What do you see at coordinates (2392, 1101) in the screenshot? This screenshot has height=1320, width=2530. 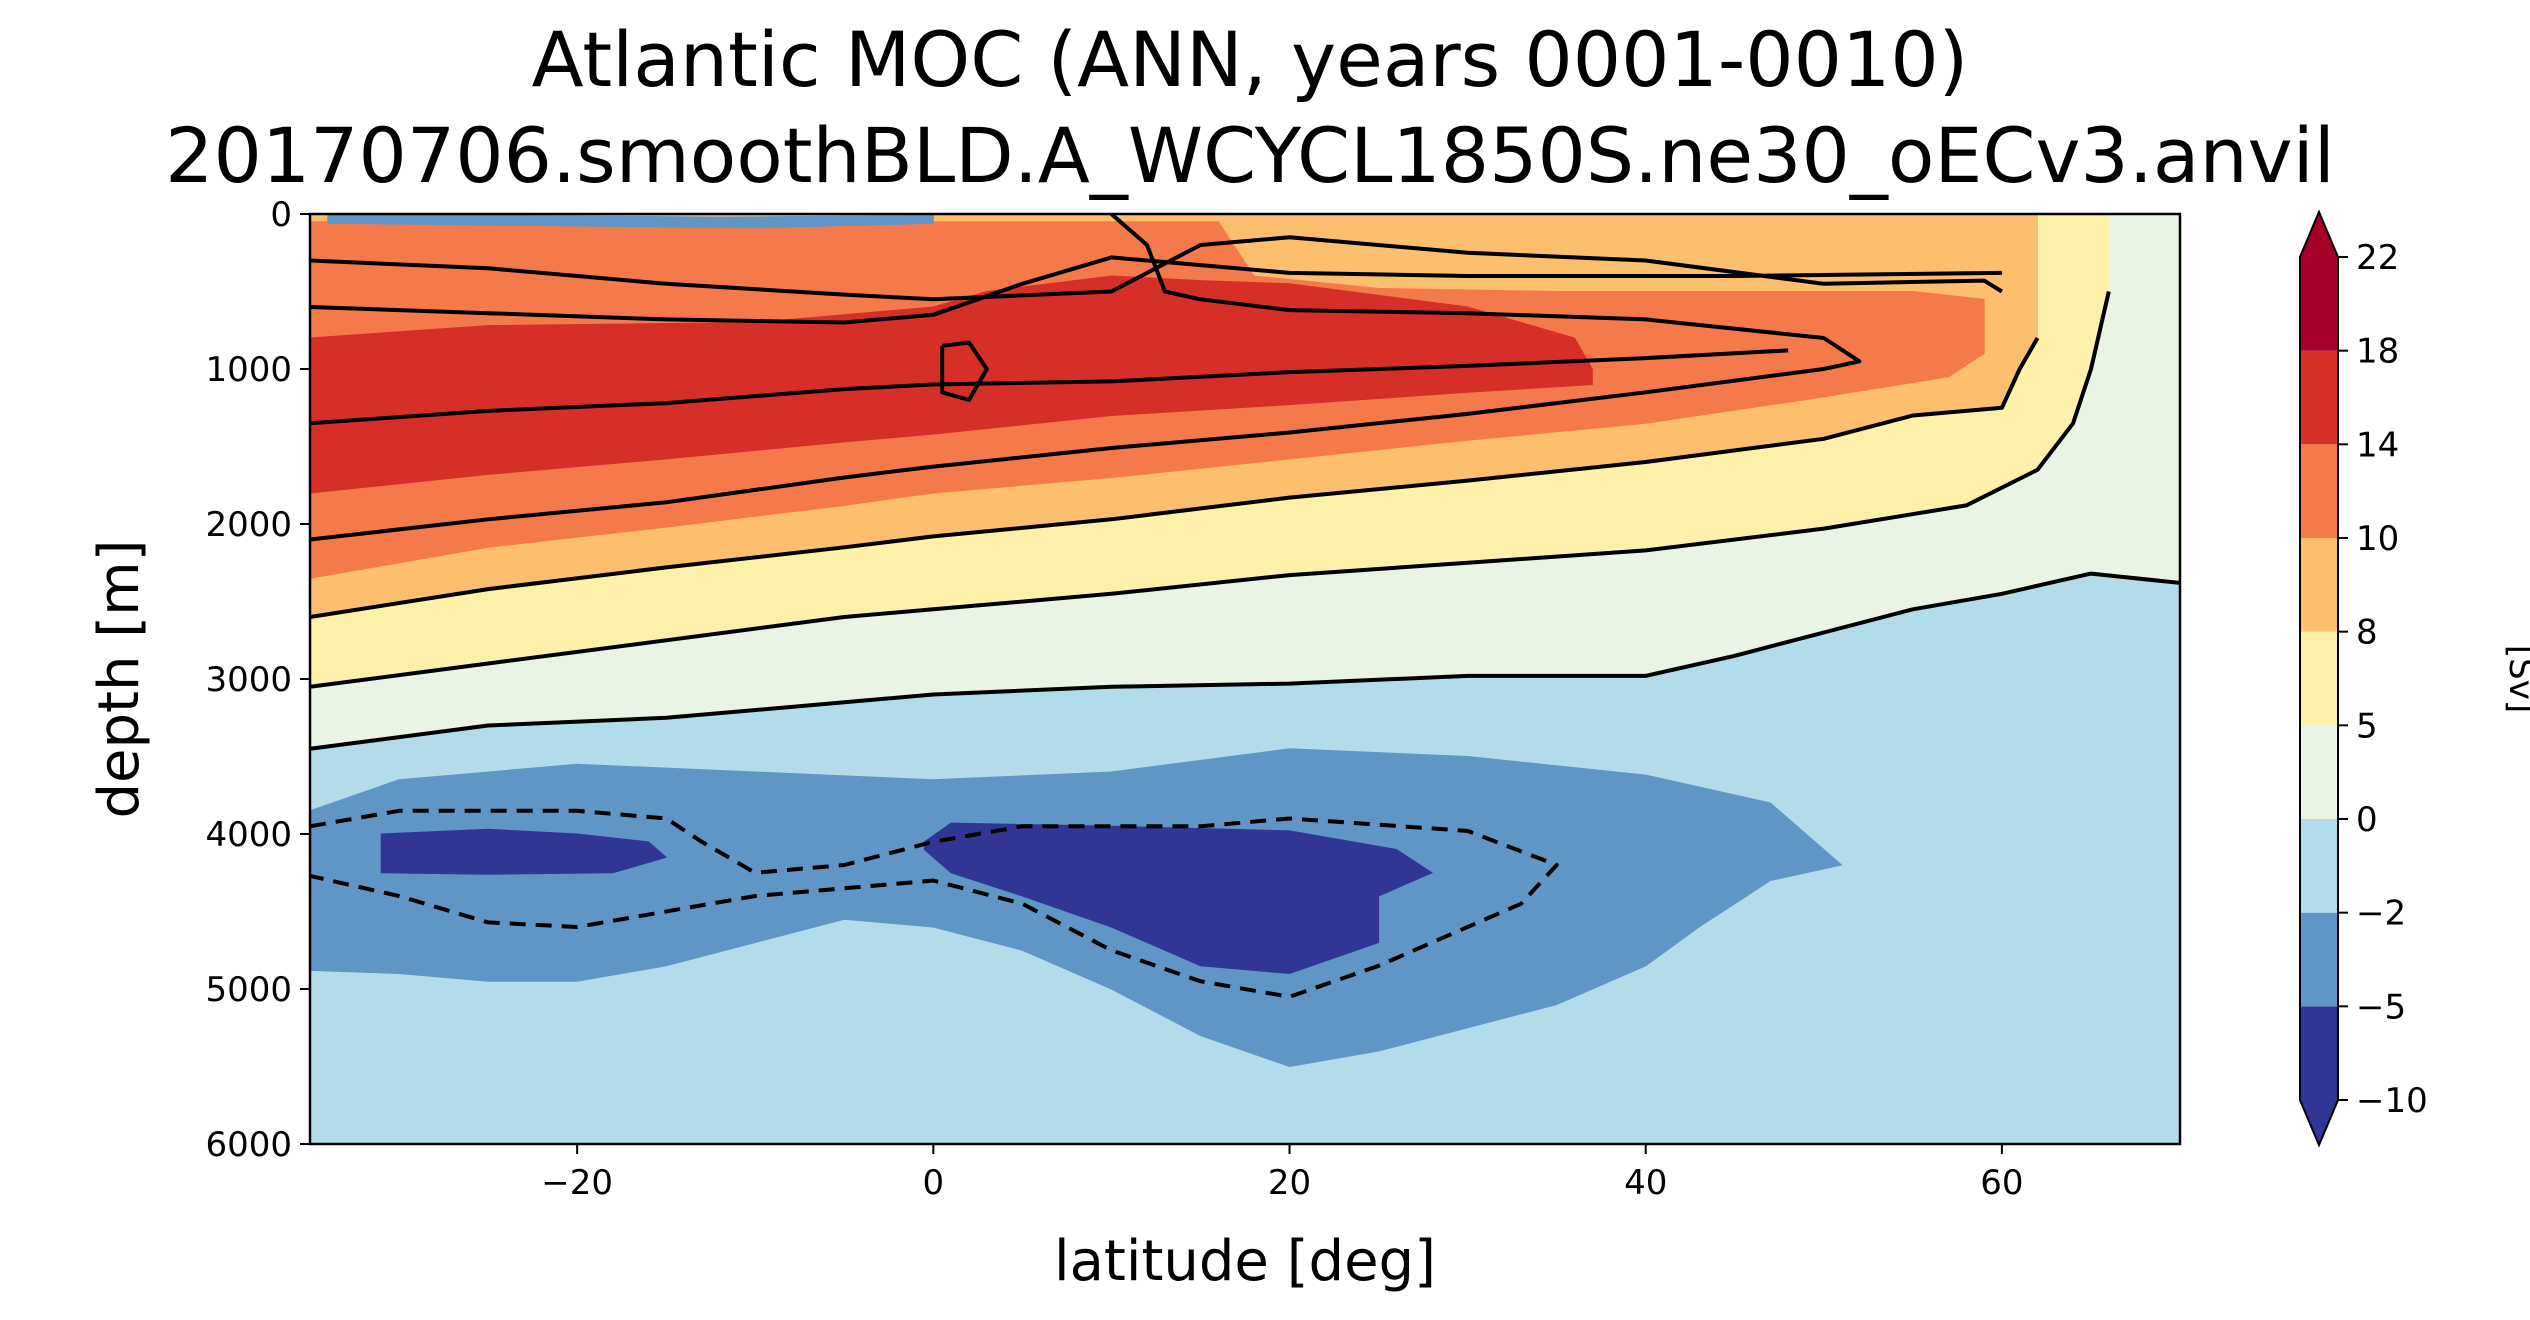 I see `colorbar-tick-label: −10` at bounding box center [2392, 1101].